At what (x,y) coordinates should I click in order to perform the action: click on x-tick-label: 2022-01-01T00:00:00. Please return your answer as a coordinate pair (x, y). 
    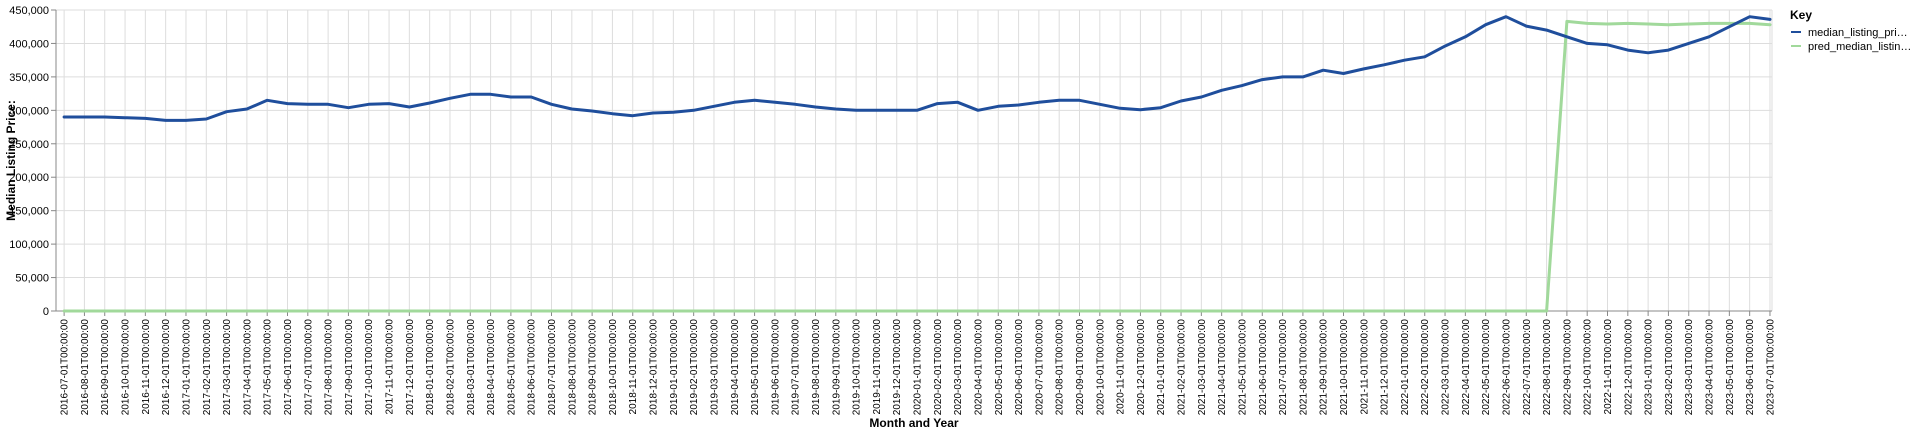
    Looking at the image, I should click on (1405, 367).